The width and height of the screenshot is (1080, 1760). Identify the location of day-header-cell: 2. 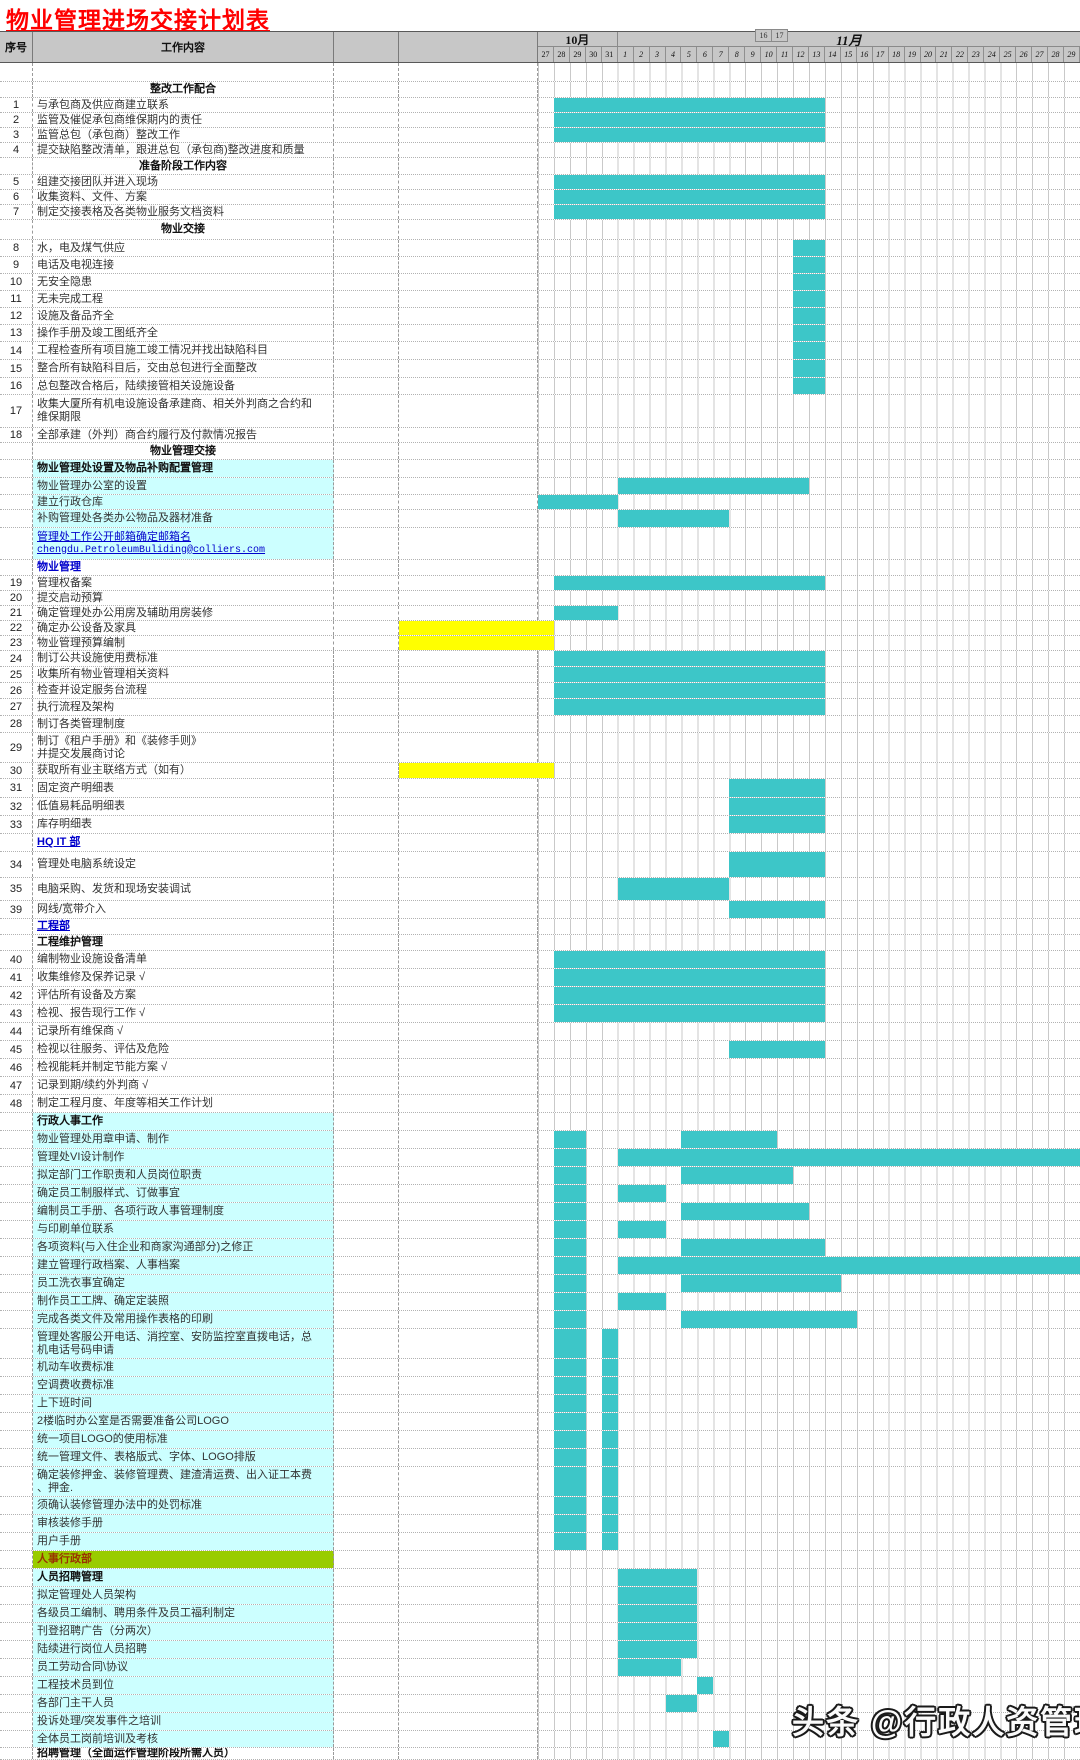
(642, 54).